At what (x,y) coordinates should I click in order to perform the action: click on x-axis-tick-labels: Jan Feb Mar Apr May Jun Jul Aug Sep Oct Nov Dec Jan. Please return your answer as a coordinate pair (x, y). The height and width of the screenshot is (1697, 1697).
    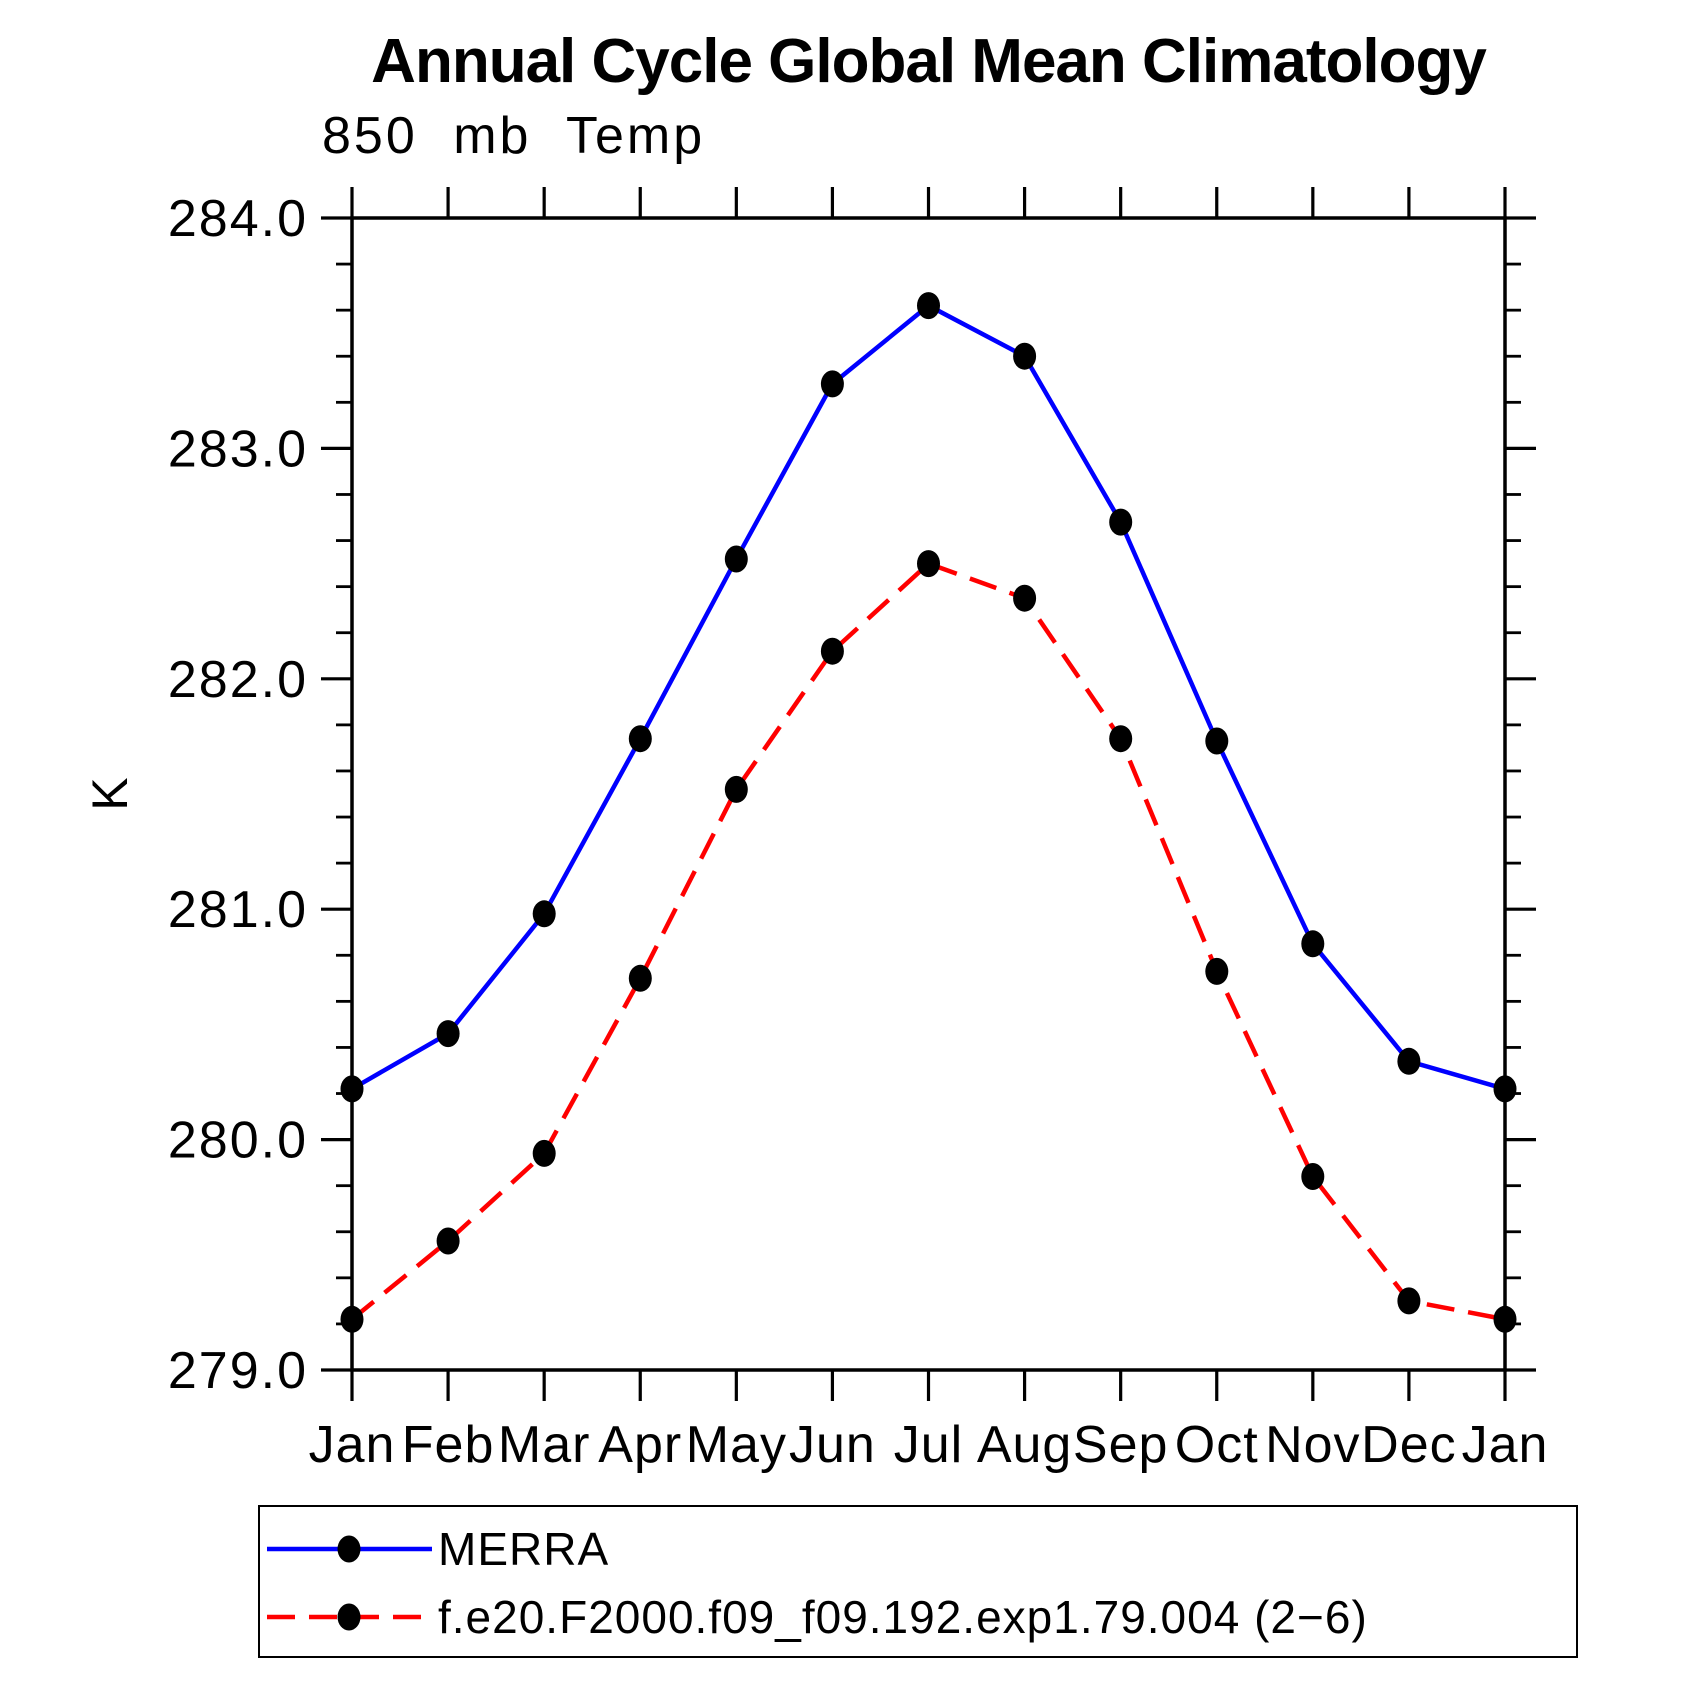
    Looking at the image, I should click on (929, 1445).